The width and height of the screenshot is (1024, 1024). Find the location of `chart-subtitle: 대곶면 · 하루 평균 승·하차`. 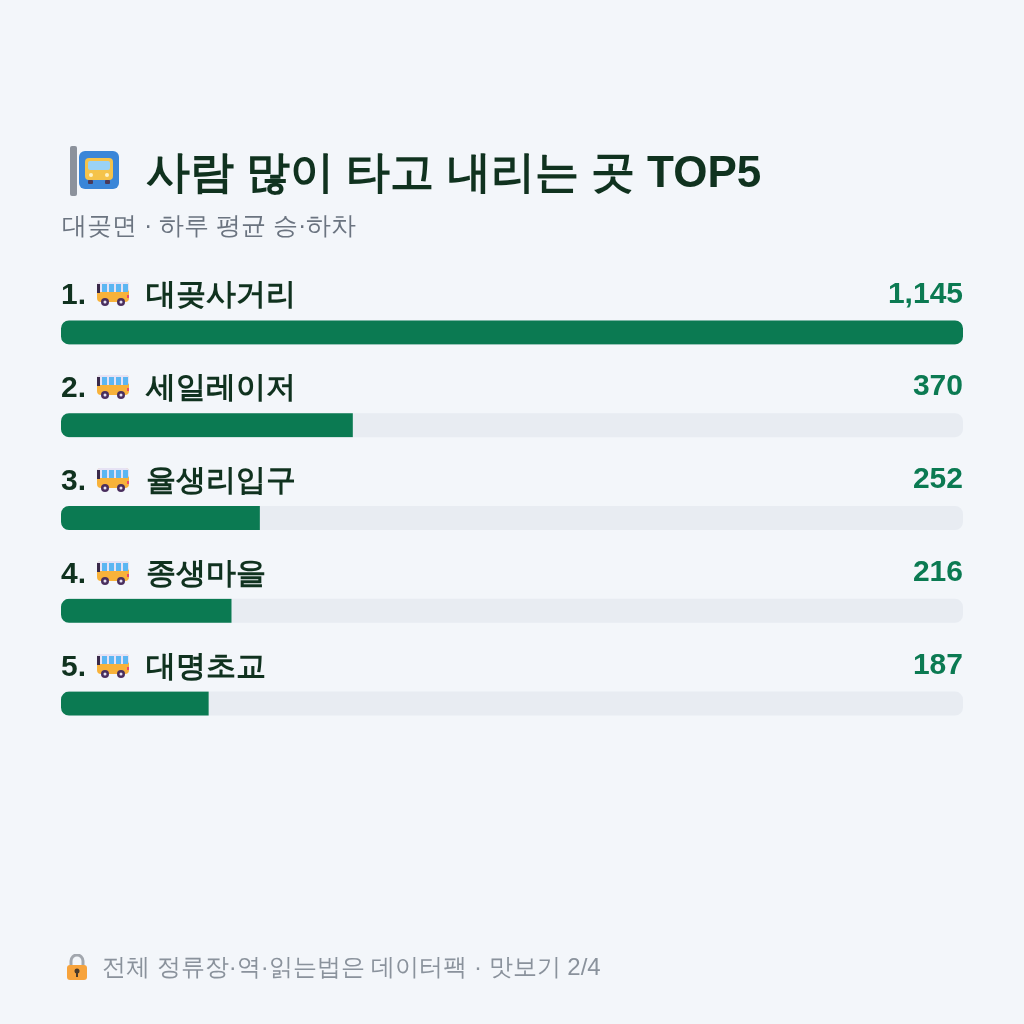

chart-subtitle: 대곶면 · 하루 평균 승·하차 is located at coordinates (209, 225).